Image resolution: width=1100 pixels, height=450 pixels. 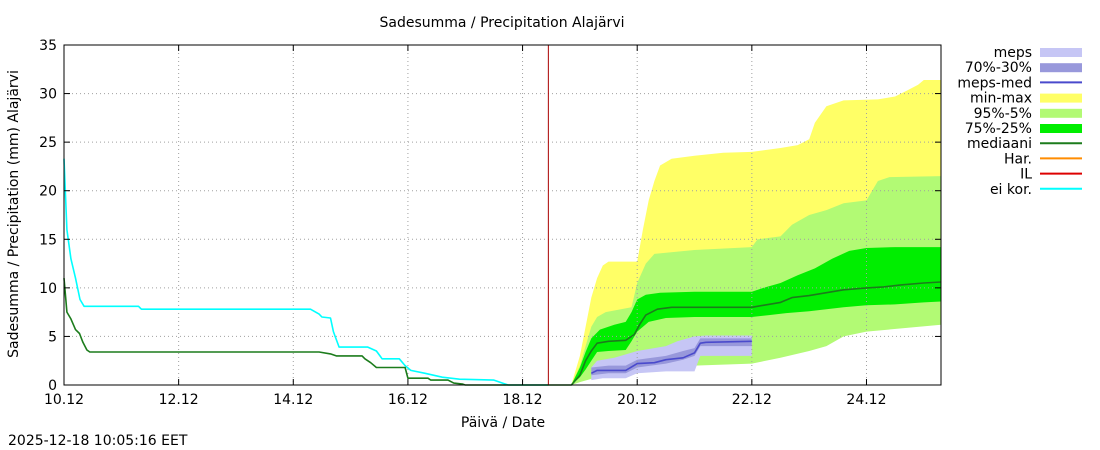 I want to click on y-tick-label: 20, so click(x=48, y=192).